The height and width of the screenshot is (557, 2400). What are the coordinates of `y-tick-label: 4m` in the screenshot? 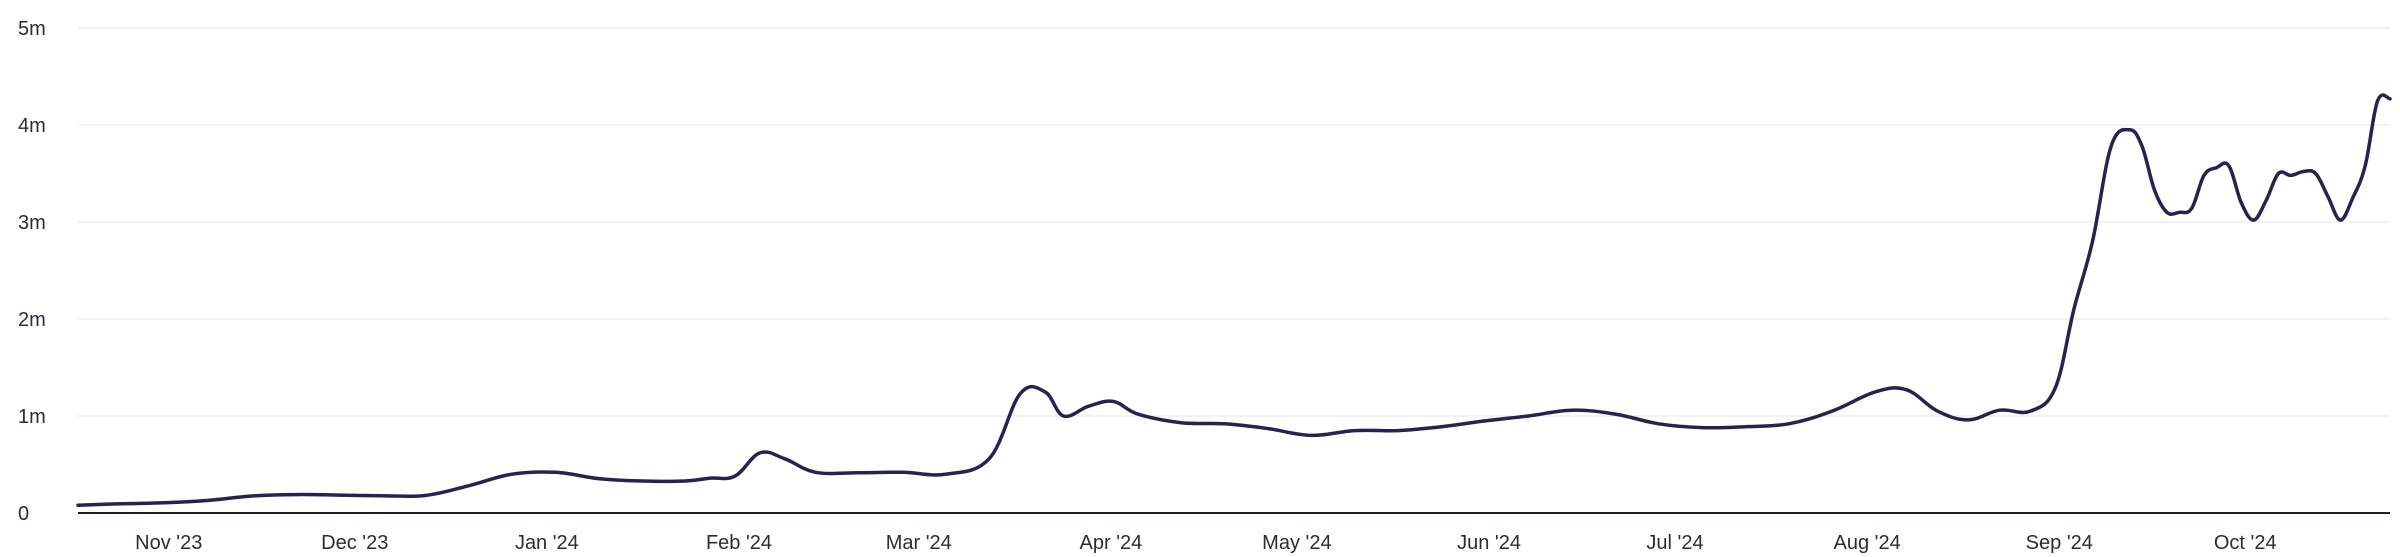 It's located at (32, 126).